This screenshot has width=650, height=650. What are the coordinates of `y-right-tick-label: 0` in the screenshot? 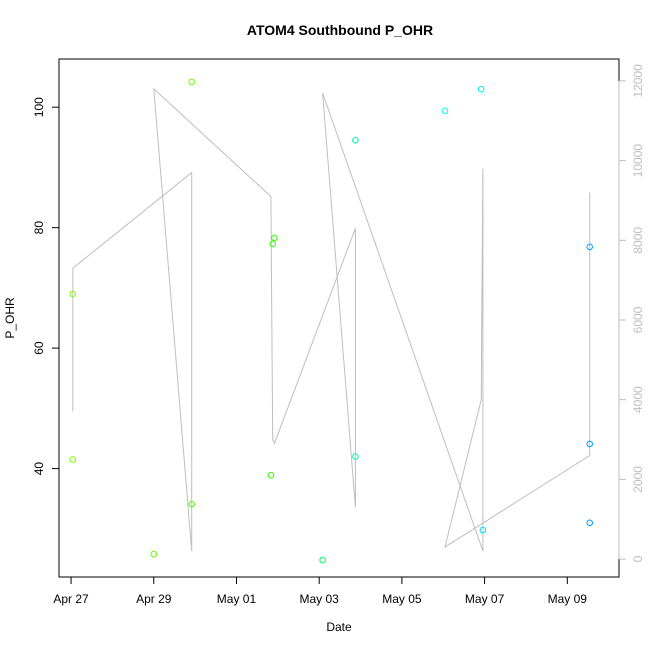 It's located at (638, 558).